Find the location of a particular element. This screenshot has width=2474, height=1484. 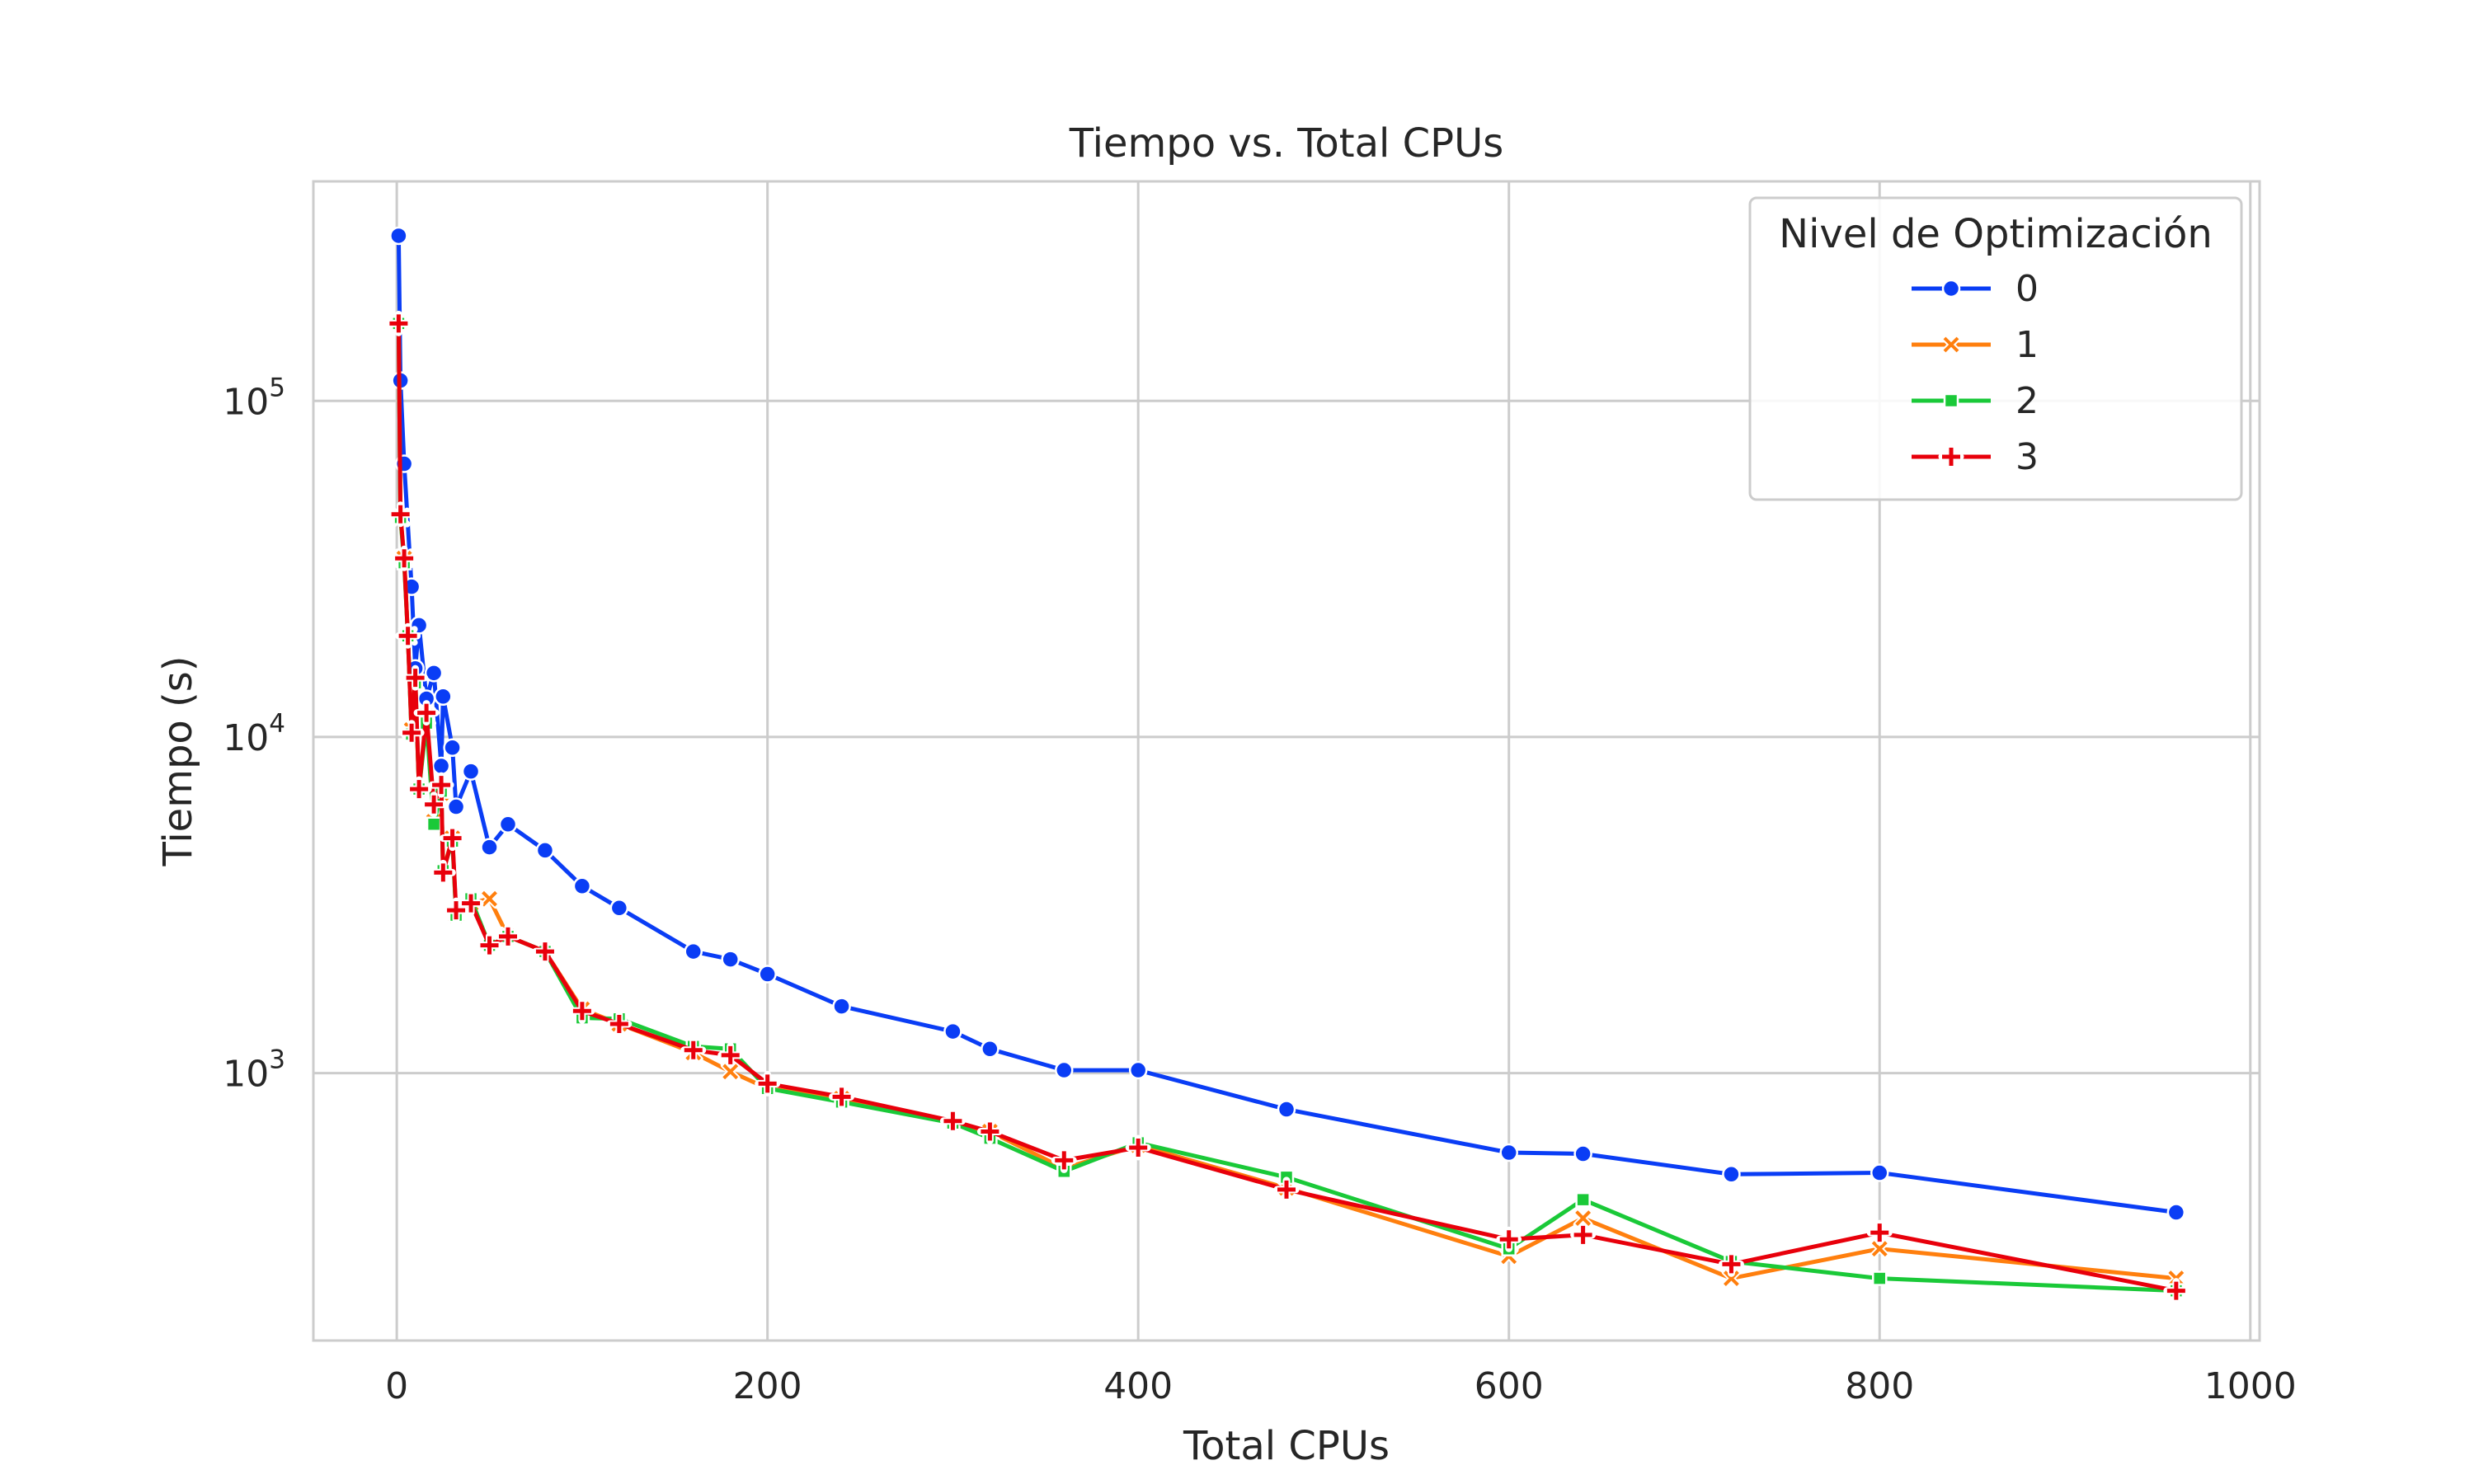

legend-title: Nivel de Optimización is located at coordinates (1996, 234).